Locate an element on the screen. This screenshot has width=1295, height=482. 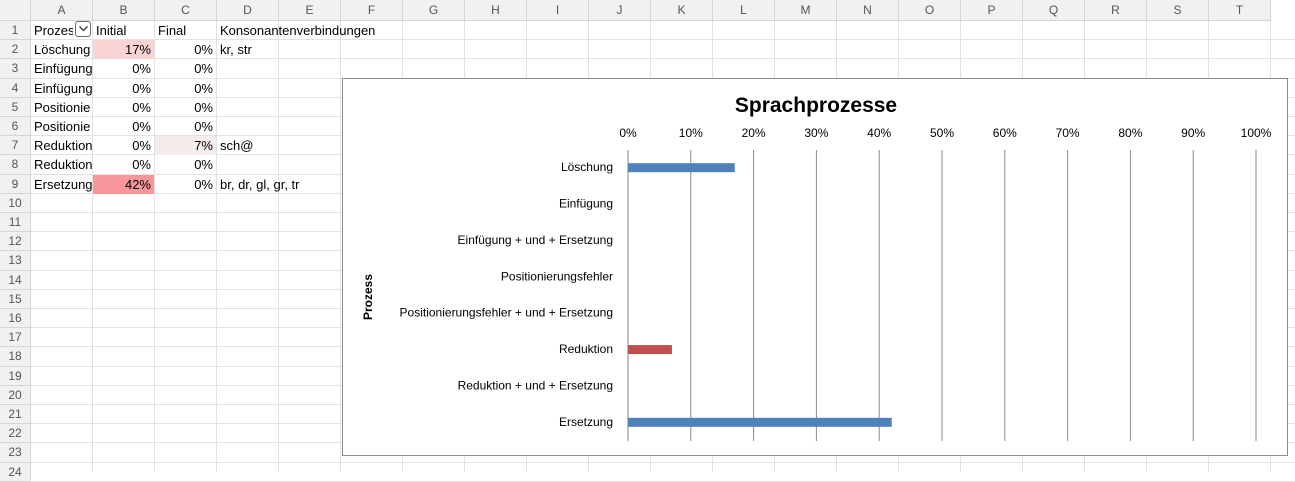
cell-a2: Löschung is located at coordinates (62, 50).